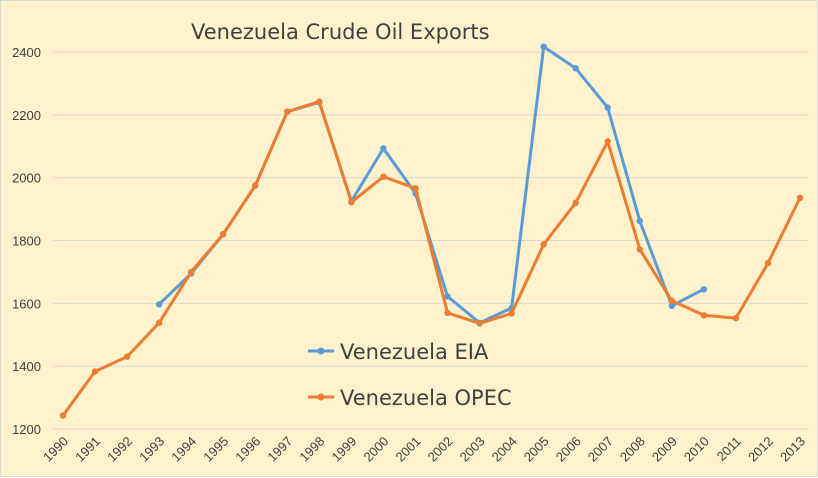 The width and height of the screenshot is (818, 478). I want to click on x-tick-label: 2006, so click(568, 449).